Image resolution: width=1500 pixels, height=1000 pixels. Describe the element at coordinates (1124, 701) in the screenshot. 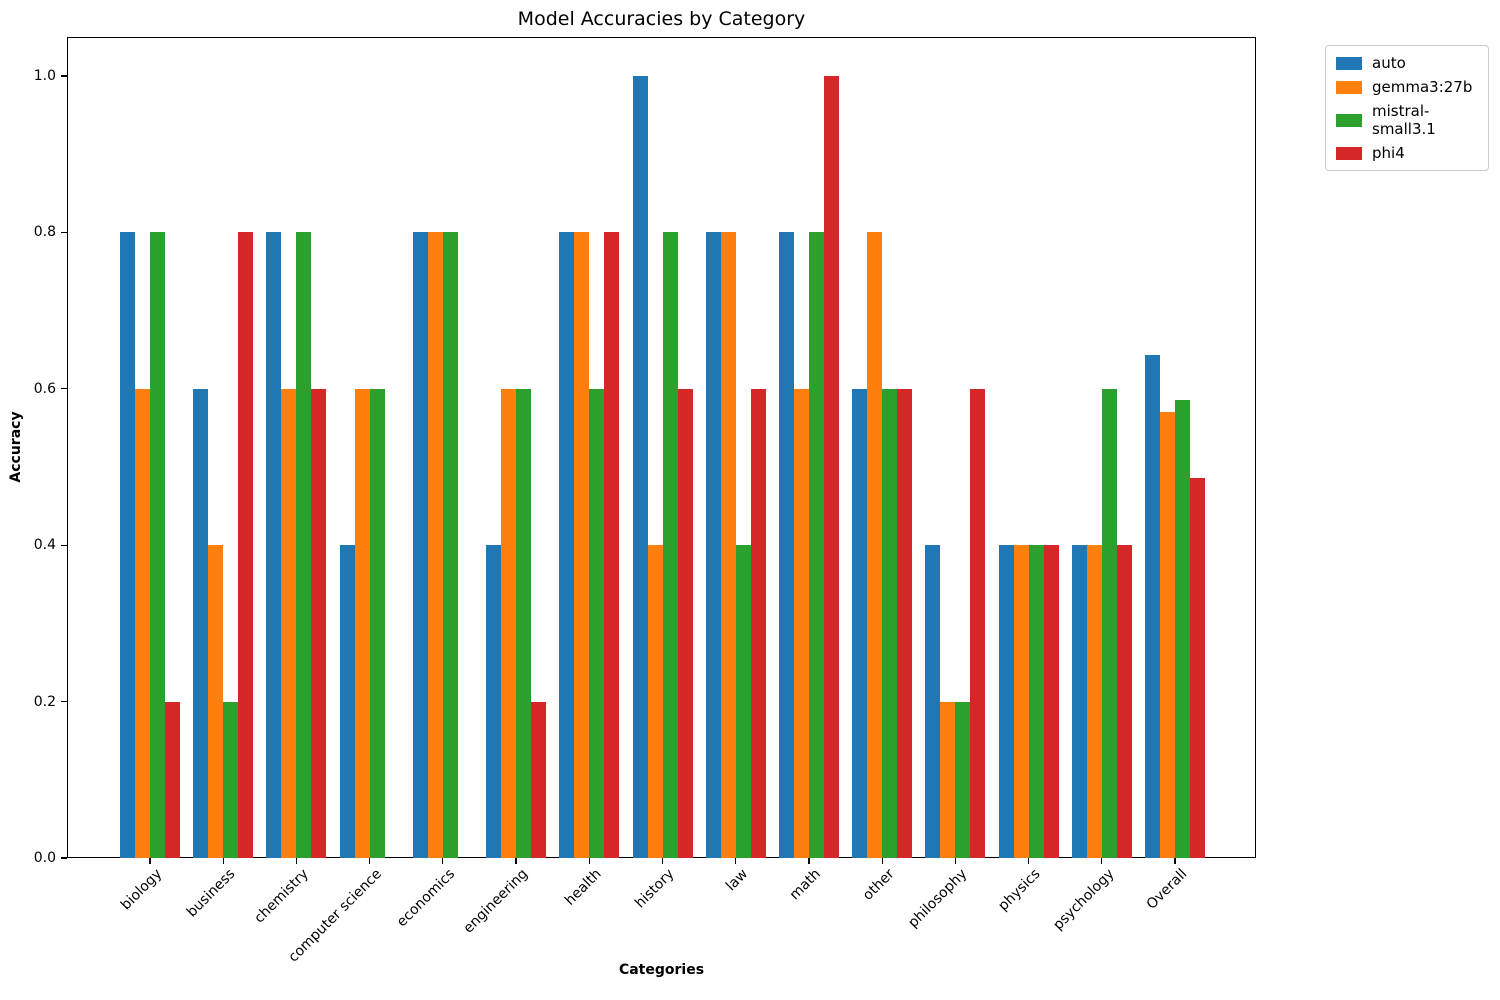

I see `bar-phi4-psychology` at that location.